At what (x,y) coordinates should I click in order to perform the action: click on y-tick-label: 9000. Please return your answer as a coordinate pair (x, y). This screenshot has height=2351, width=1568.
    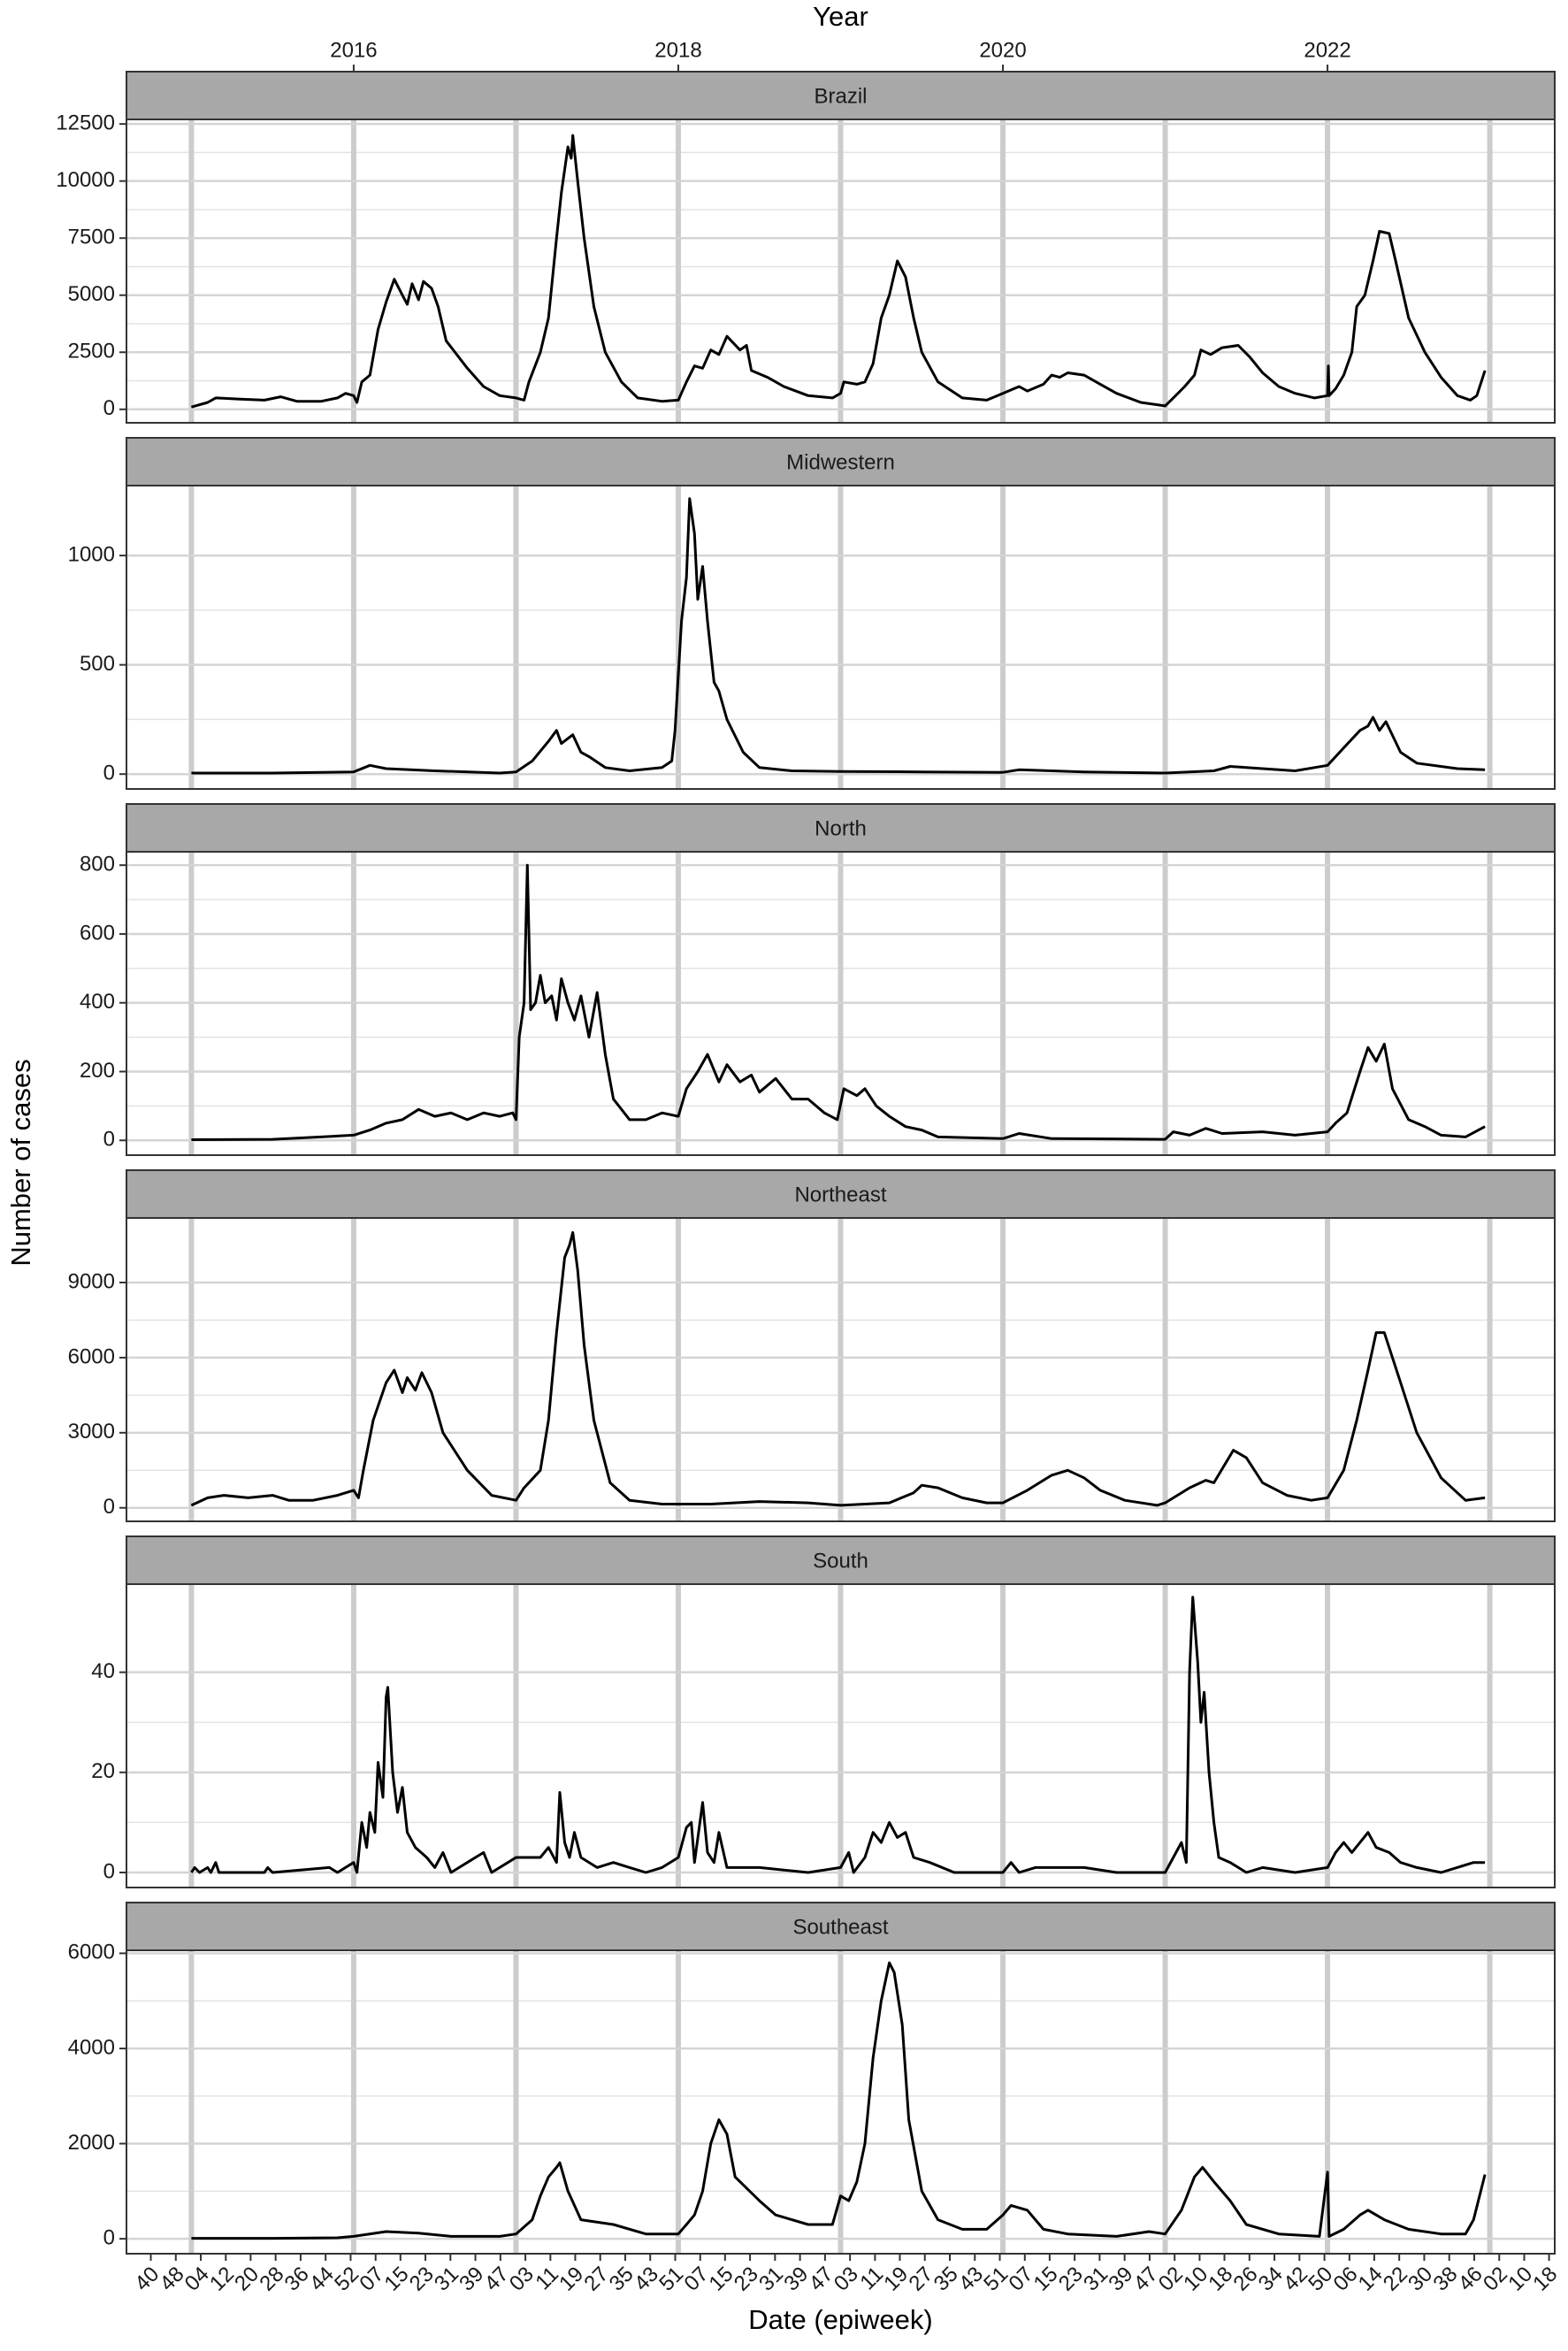
    Looking at the image, I should click on (91, 1281).